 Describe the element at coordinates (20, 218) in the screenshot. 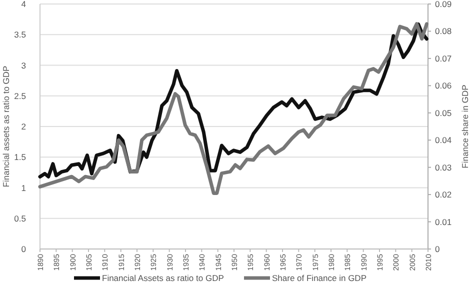

I see `y-tick-label: 0.5` at that location.